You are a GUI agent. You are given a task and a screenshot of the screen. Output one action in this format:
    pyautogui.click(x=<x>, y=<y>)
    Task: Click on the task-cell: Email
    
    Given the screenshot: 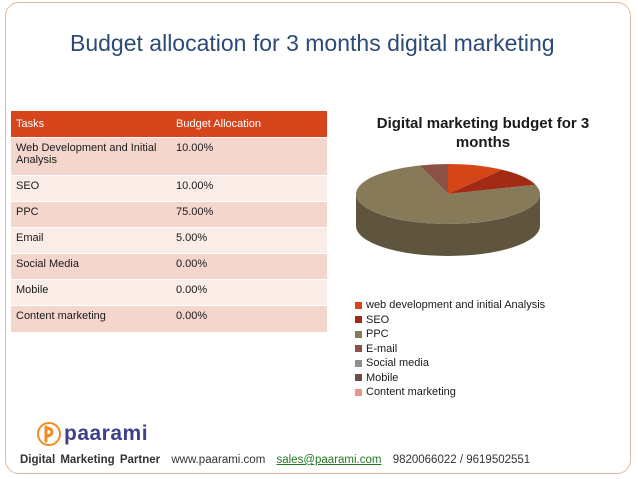 What is the action you would take?
    pyautogui.click(x=91, y=240)
    